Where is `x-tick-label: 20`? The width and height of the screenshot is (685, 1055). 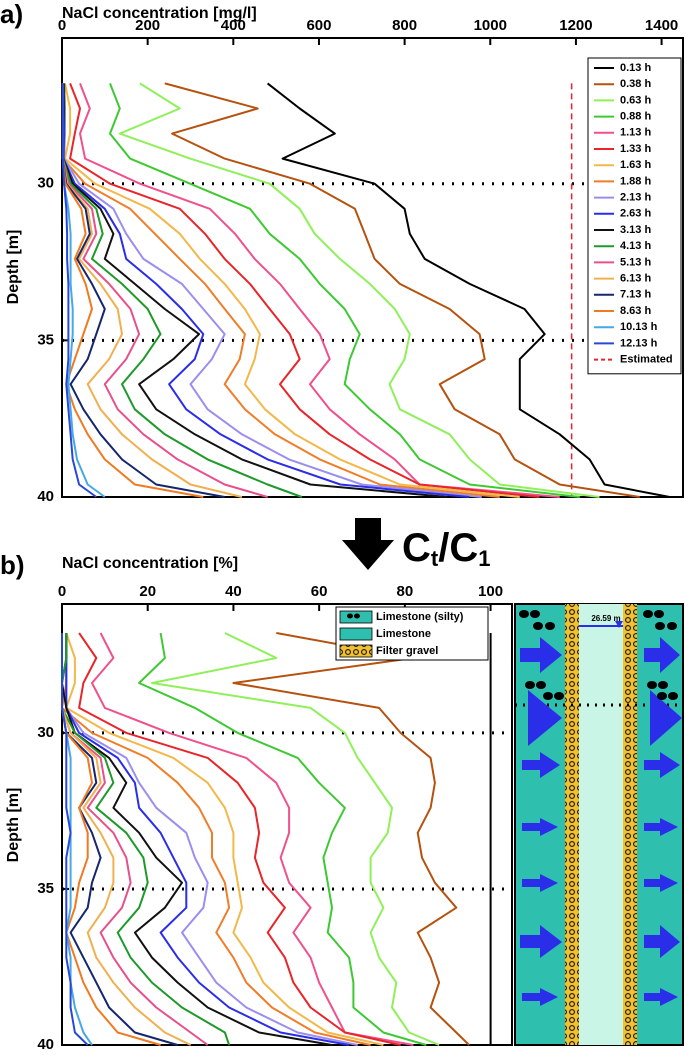 x-tick-label: 20 is located at coordinates (147, 591).